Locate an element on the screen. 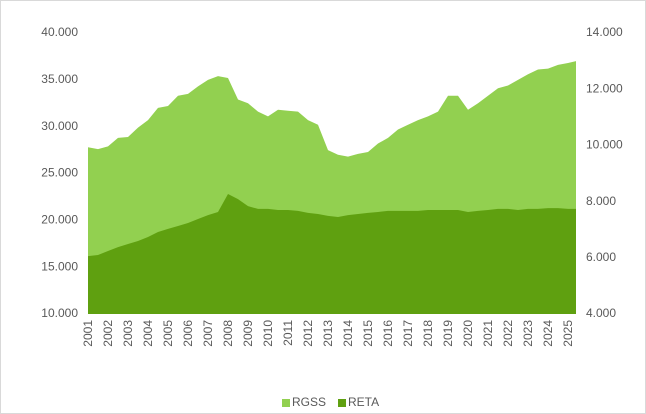  y-tick-label: 15.000 is located at coordinates (59, 266).